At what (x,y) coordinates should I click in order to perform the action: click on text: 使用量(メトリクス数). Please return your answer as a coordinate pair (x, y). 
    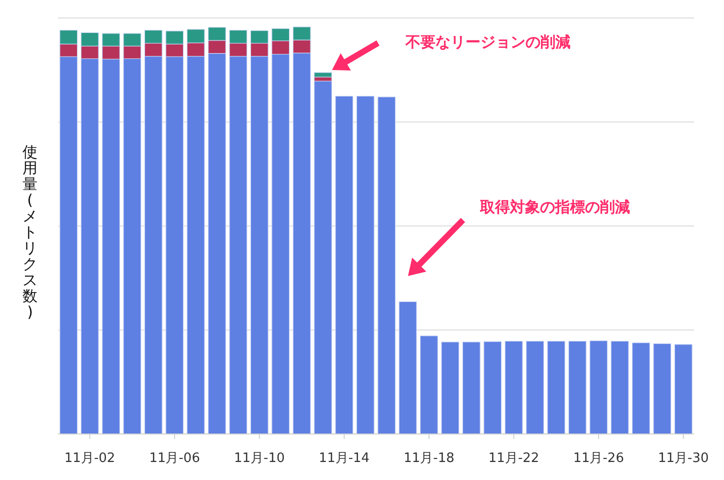
    Looking at the image, I should click on (30, 232).